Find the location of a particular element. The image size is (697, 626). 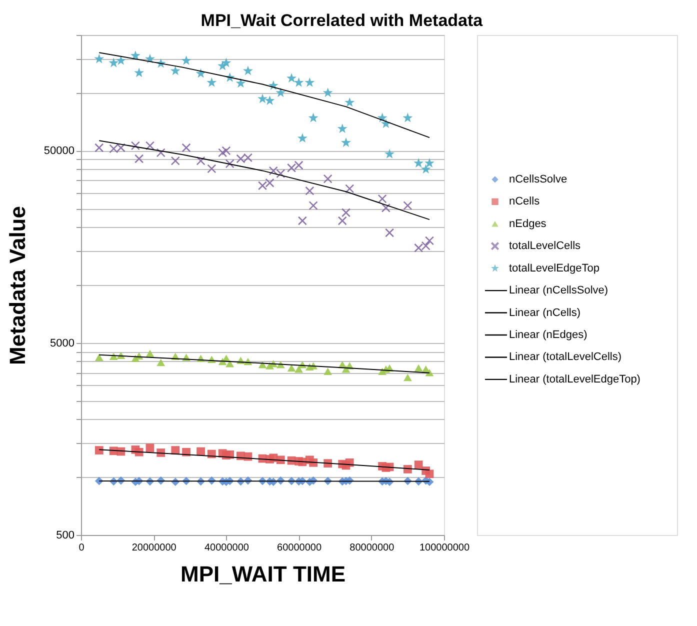

y-tick-label: 50000 is located at coordinates (59, 151).